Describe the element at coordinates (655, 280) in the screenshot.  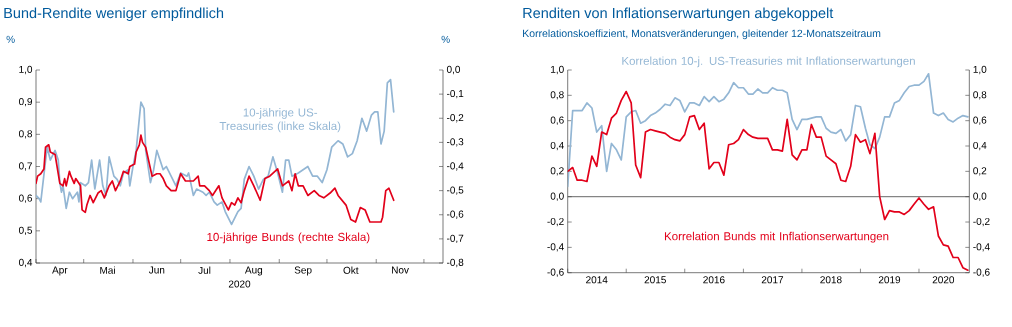
I see `x-tick-label: 2015` at that location.